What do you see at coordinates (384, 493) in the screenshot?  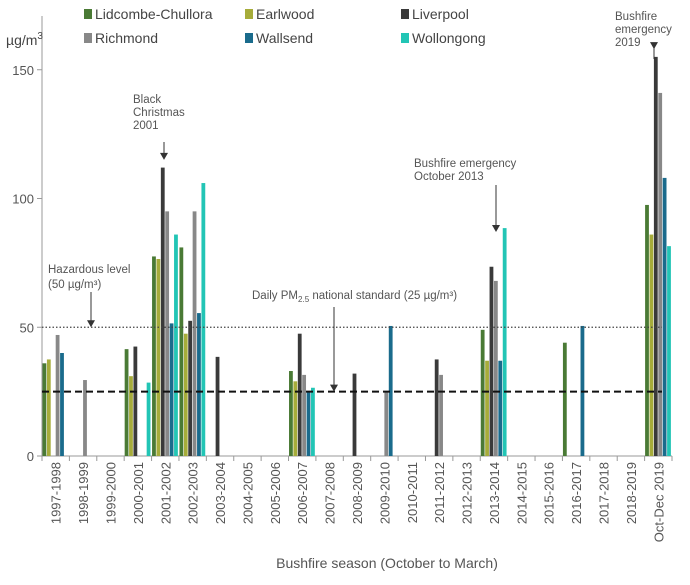 I see `x-tick-label-2009-2010: 2009-2010` at bounding box center [384, 493].